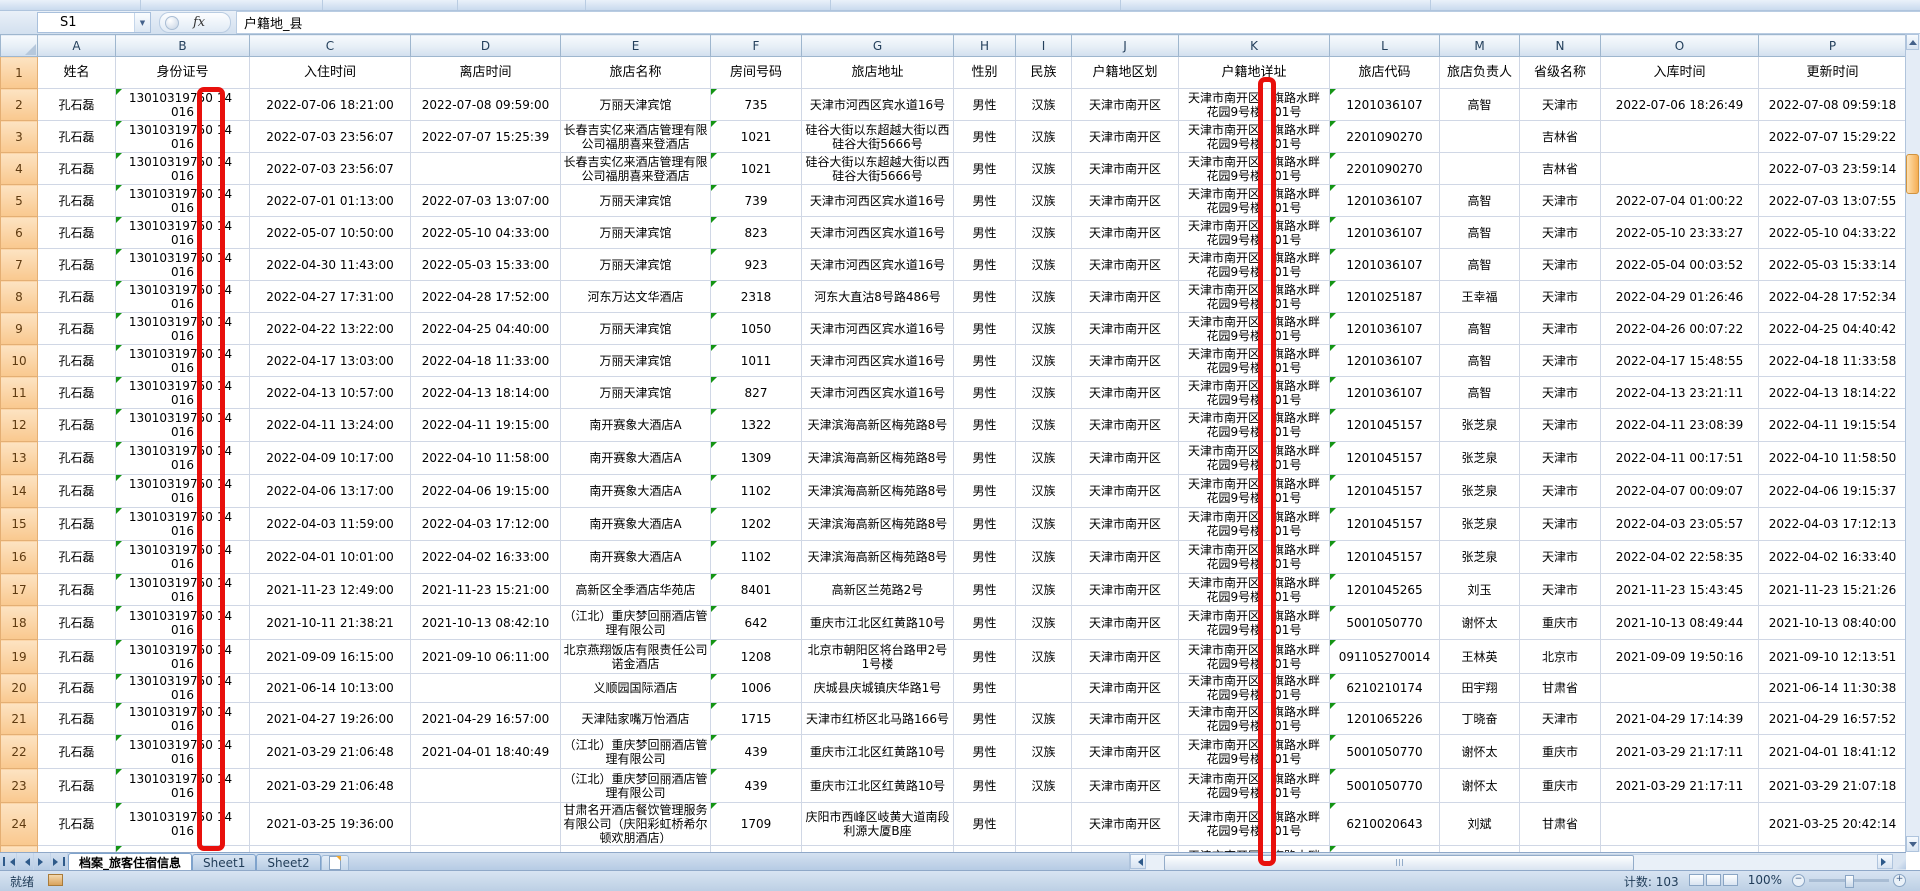  I want to click on cell-update-time: 2021-09-10 12:13:51, so click(1832, 656).